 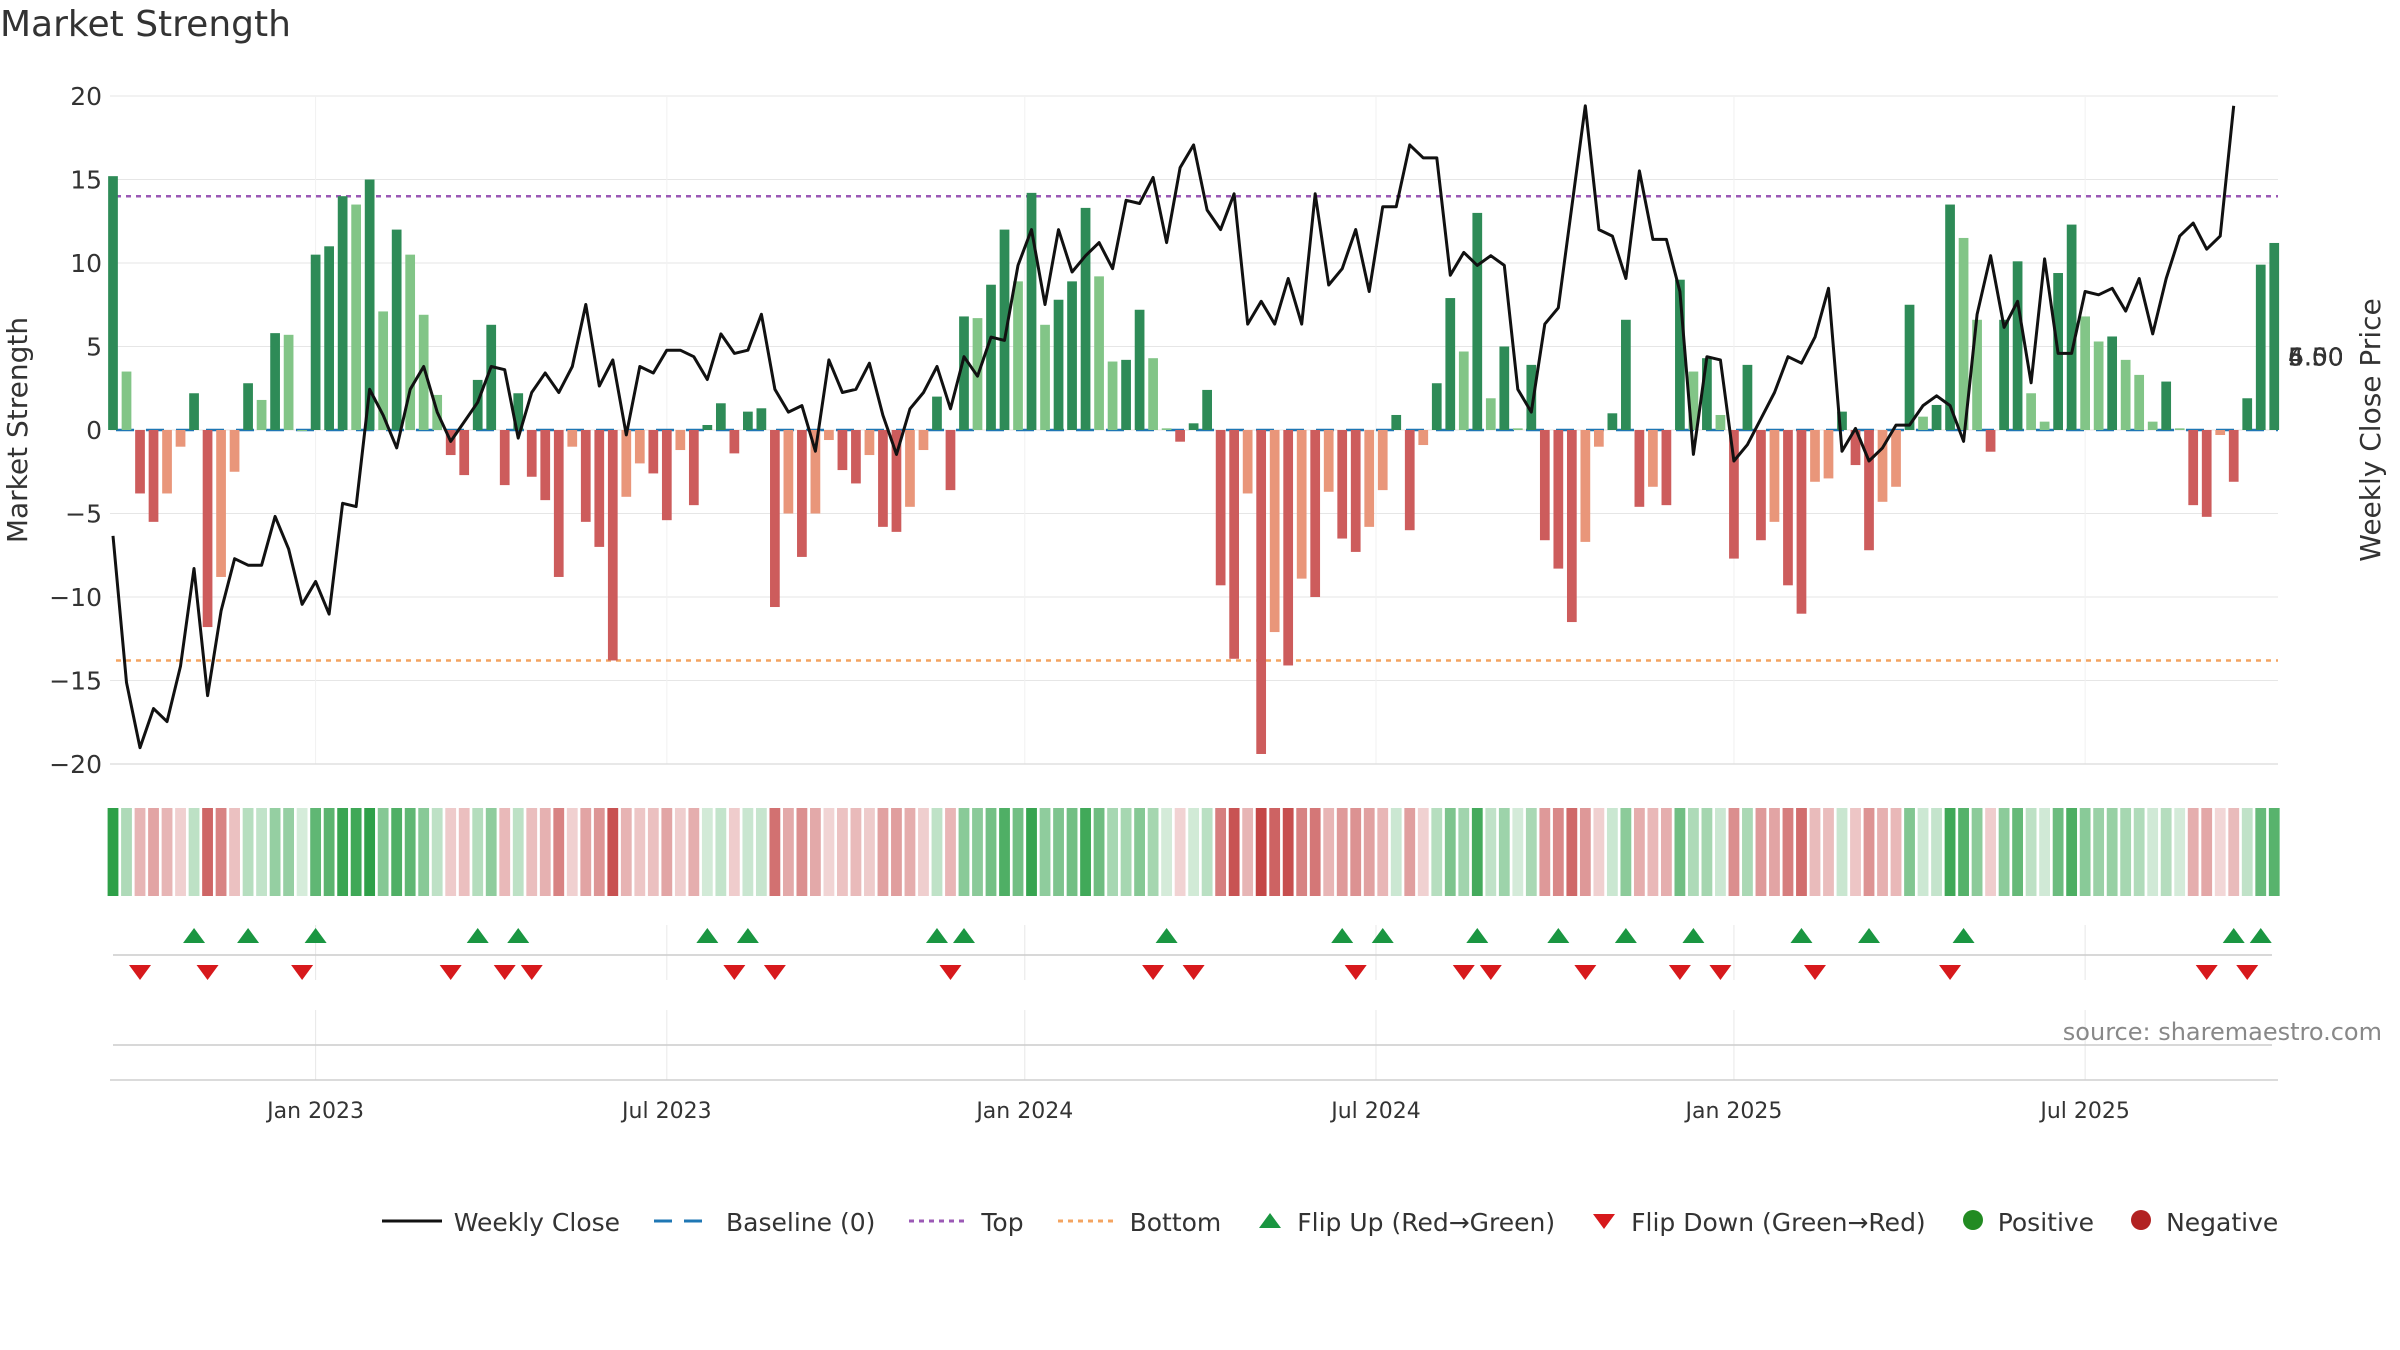 What do you see at coordinates (2027, 1222) in the screenshot?
I see `legend-item-positive-dot: Positive` at bounding box center [2027, 1222].